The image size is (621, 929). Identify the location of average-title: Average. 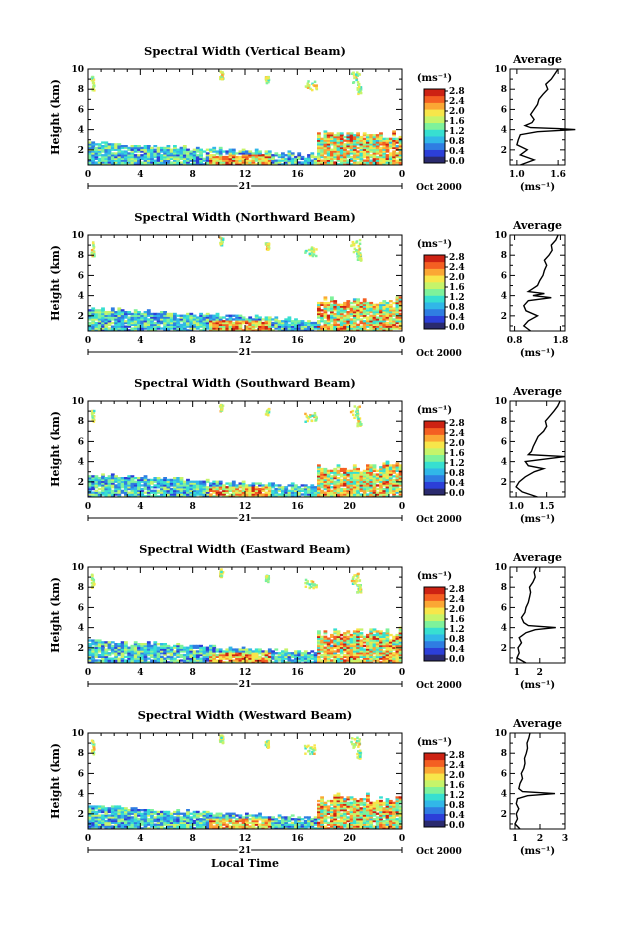
(537, 391).